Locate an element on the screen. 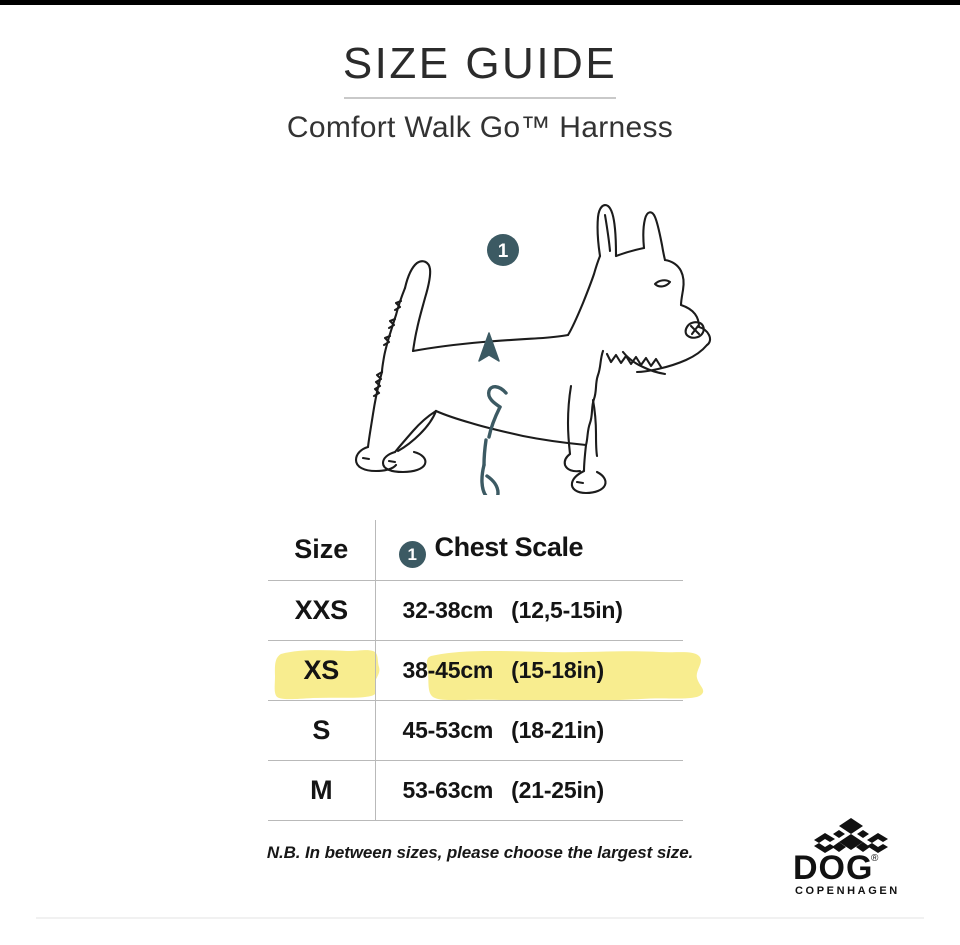 Image resolution: width=960 pixels, height=945 pixels. table-row: XXS 32-38cm (12,5-15in) is located at coordinates (475, 610).